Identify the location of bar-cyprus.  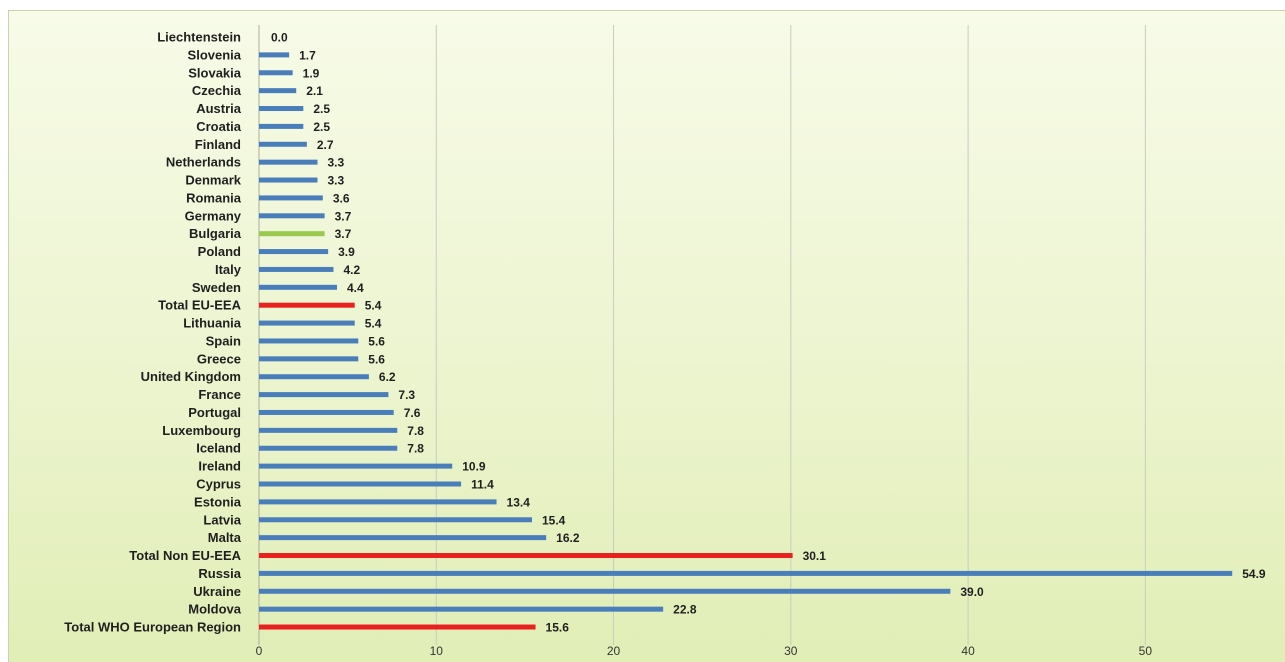
(360, 484).